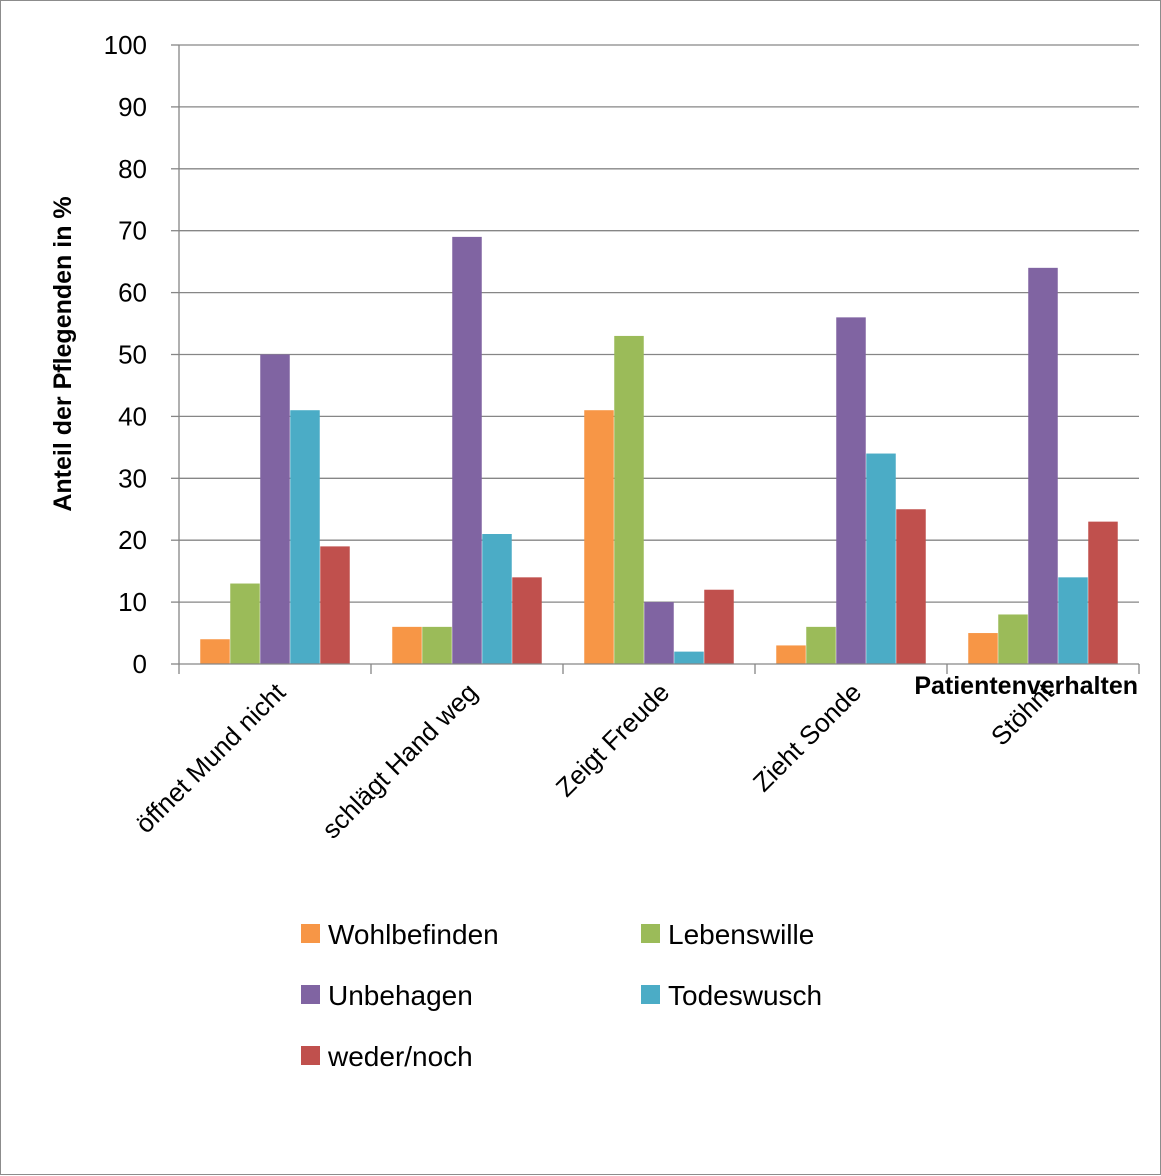 Image resolution: width=1161 pixels, height=1176 pixels. I want to click on legend-item: weder/noch, so click(387, 1056).